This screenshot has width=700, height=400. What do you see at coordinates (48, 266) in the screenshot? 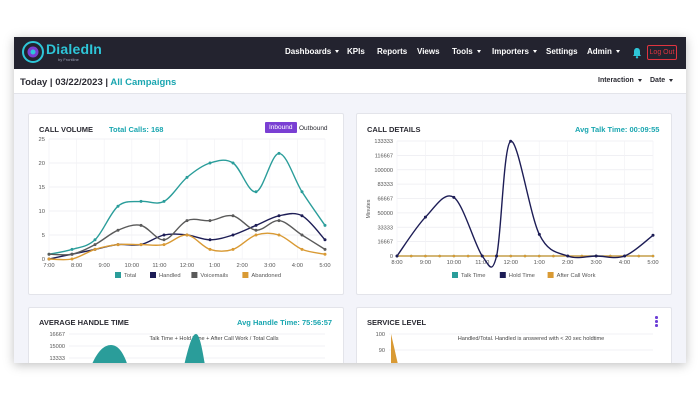
I see `x-tick-label: 7:00` at bounding box center [48, 266].